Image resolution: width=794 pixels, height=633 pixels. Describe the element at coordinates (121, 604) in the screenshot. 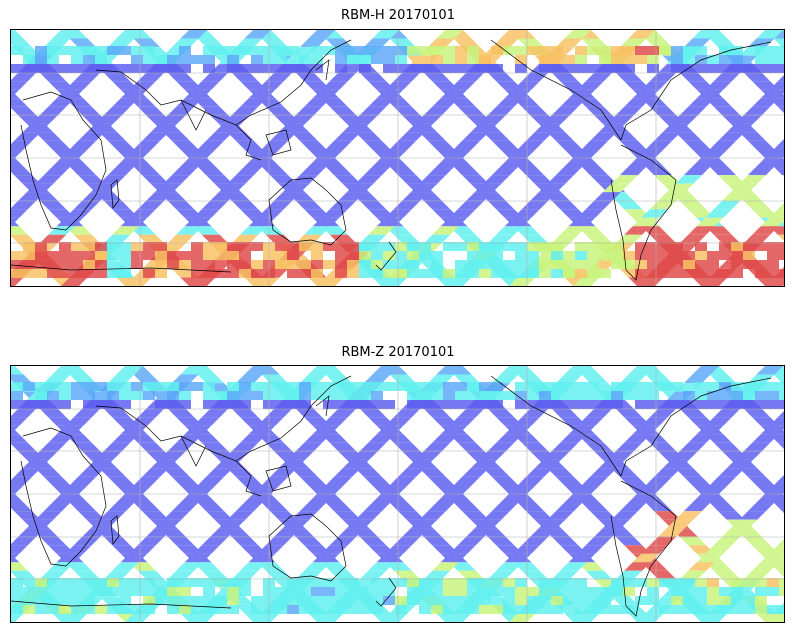

I see `coastline` at that location.